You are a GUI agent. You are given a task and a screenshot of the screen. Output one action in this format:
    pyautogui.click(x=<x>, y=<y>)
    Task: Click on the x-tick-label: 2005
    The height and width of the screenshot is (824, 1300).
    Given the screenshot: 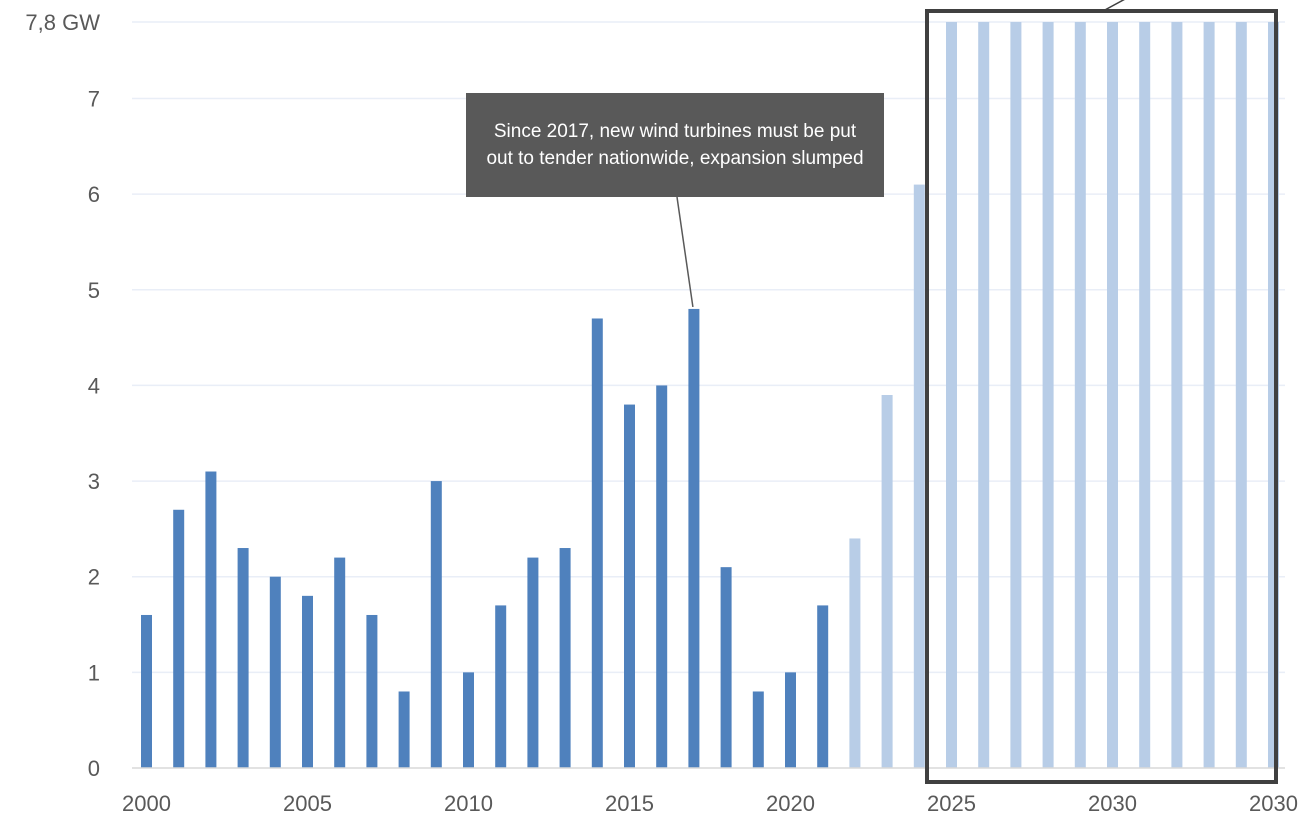 What is the action you would take?
    pyautogui.click(x=307, y=803)
    